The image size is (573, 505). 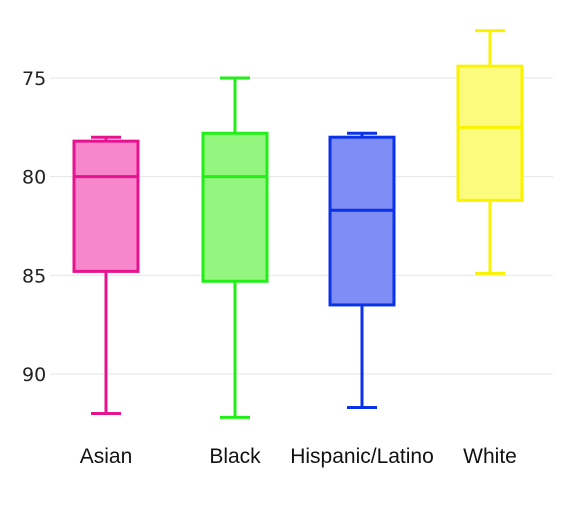 What do you see at coordinates (34, 276) in the screenshot?
I see `y-tick-label: 85` at bounding box center [34, 276].